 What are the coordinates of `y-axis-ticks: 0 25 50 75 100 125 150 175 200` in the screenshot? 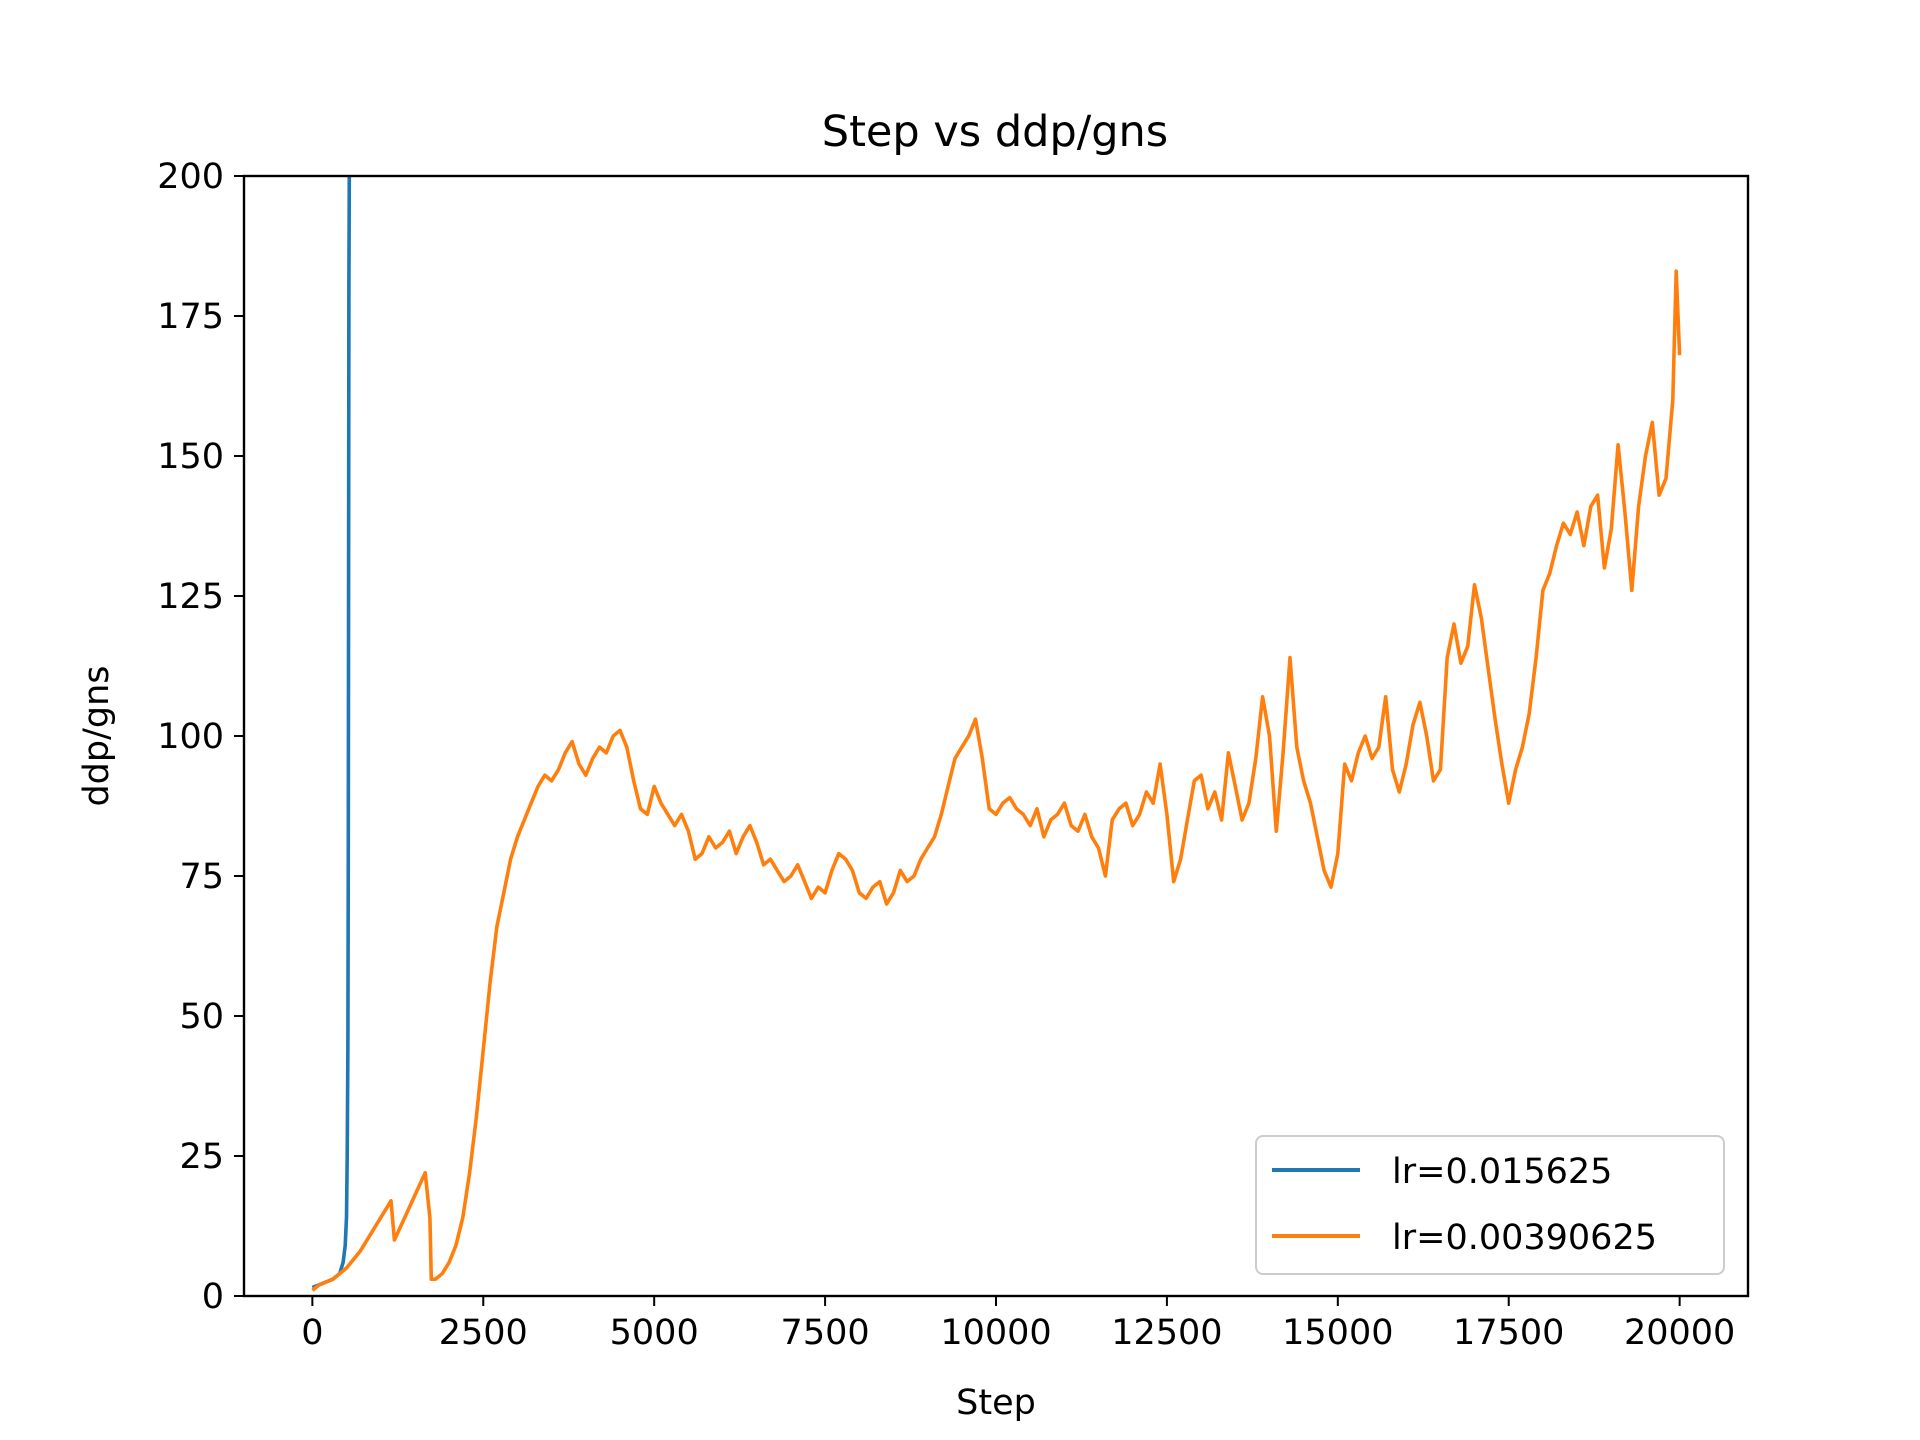 It's located at (200, 737).